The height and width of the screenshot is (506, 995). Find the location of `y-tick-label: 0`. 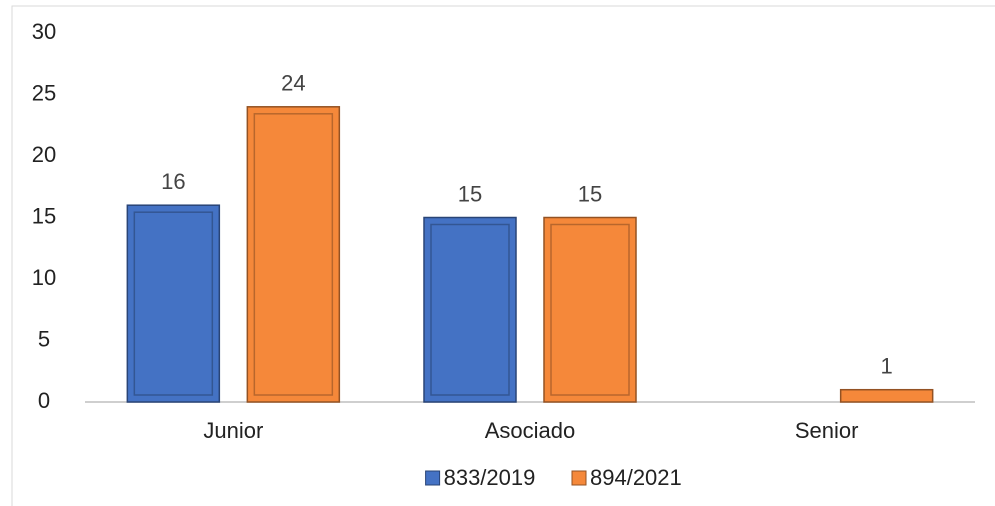

y-tick-label: 0 is located at coordinates (44, 400).